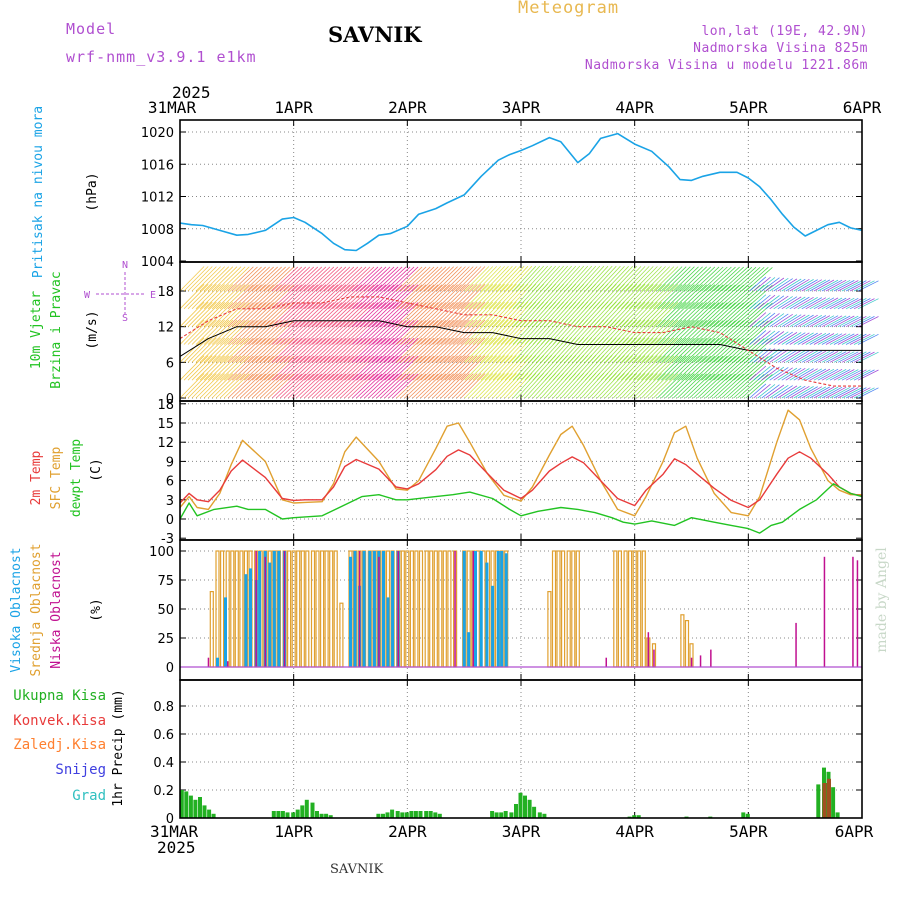 The height and width of the screenshot is (900, 900). What do you see at coordinates (502, 609) in the screenshot?
I see `high-cloud-bar` at bounding box center [502, 609].